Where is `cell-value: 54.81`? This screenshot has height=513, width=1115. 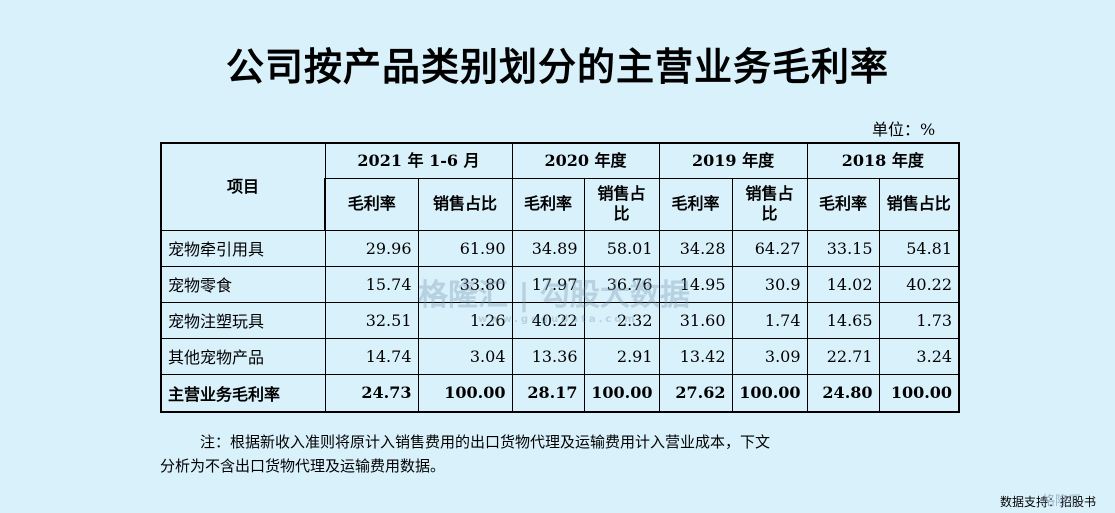
cell-value: 54.81 is located at coordinates (919, 248).